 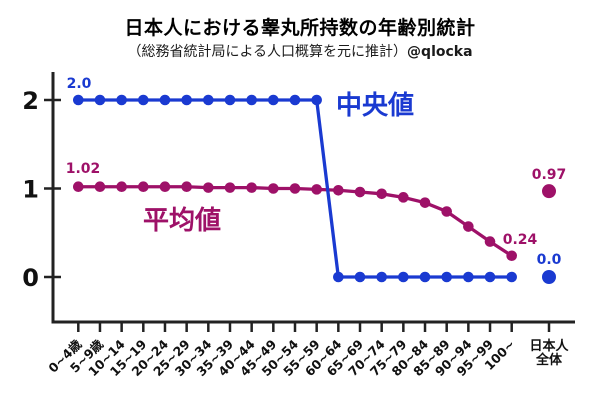 What do you see at coordinates (83, 169) in the screenshot?
I see `mean-first-value-label: 1.02` at bounding box center [83, 169].